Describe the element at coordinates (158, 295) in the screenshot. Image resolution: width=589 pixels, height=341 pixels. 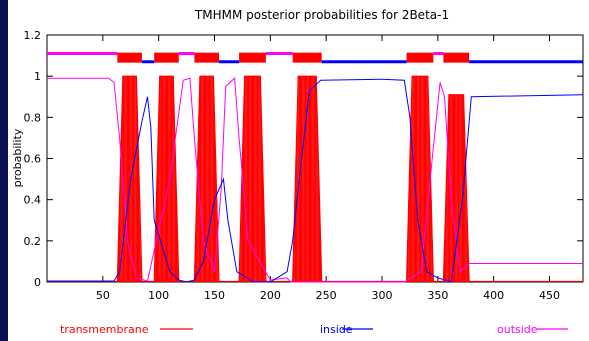
I see `x-tick-label: 100` at that location.